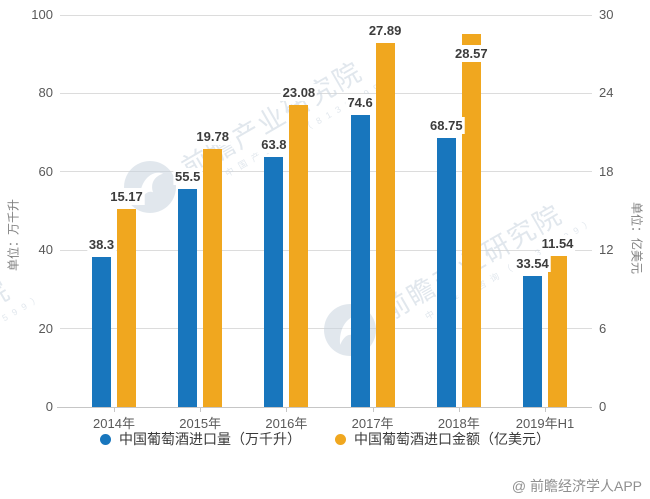 The image size is (650, 499). Describe the element at coordinates (212, 136) in the screenshot. I see `bar-label-value-1: 19.78` at that location.